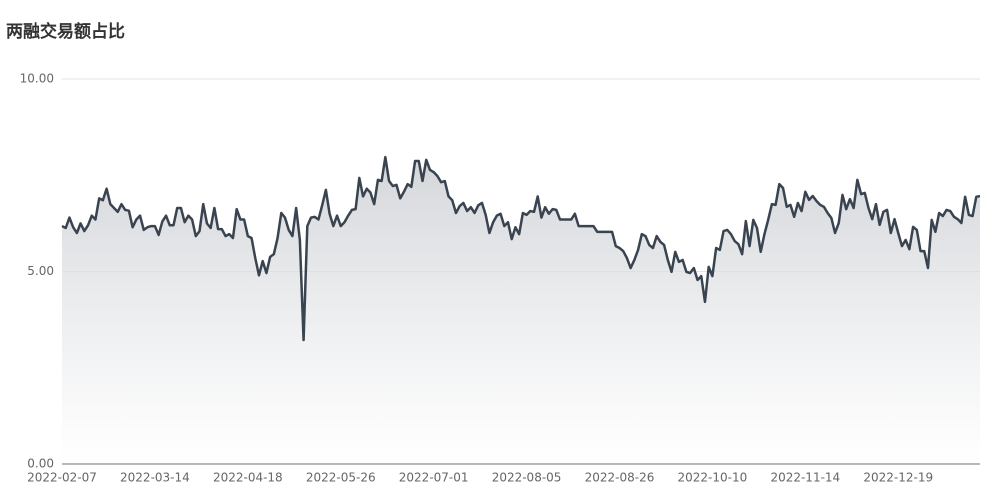 The image size is (1000, 500). I want to click on x-tick-label: 2022-03-14, so click(155, 478).